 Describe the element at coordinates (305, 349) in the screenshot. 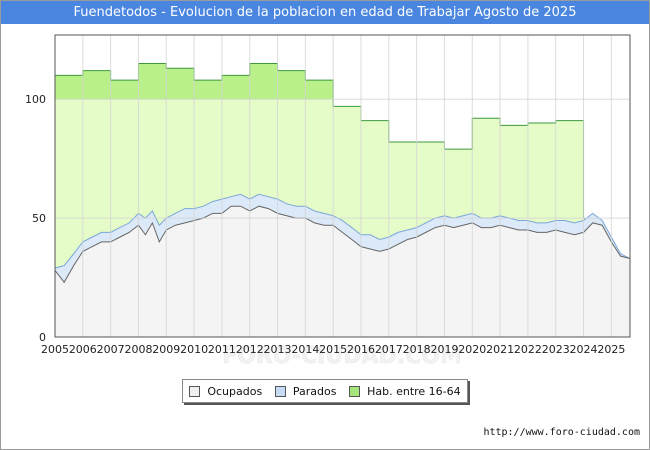

I see `x-tick-2014: 2014` at that location.